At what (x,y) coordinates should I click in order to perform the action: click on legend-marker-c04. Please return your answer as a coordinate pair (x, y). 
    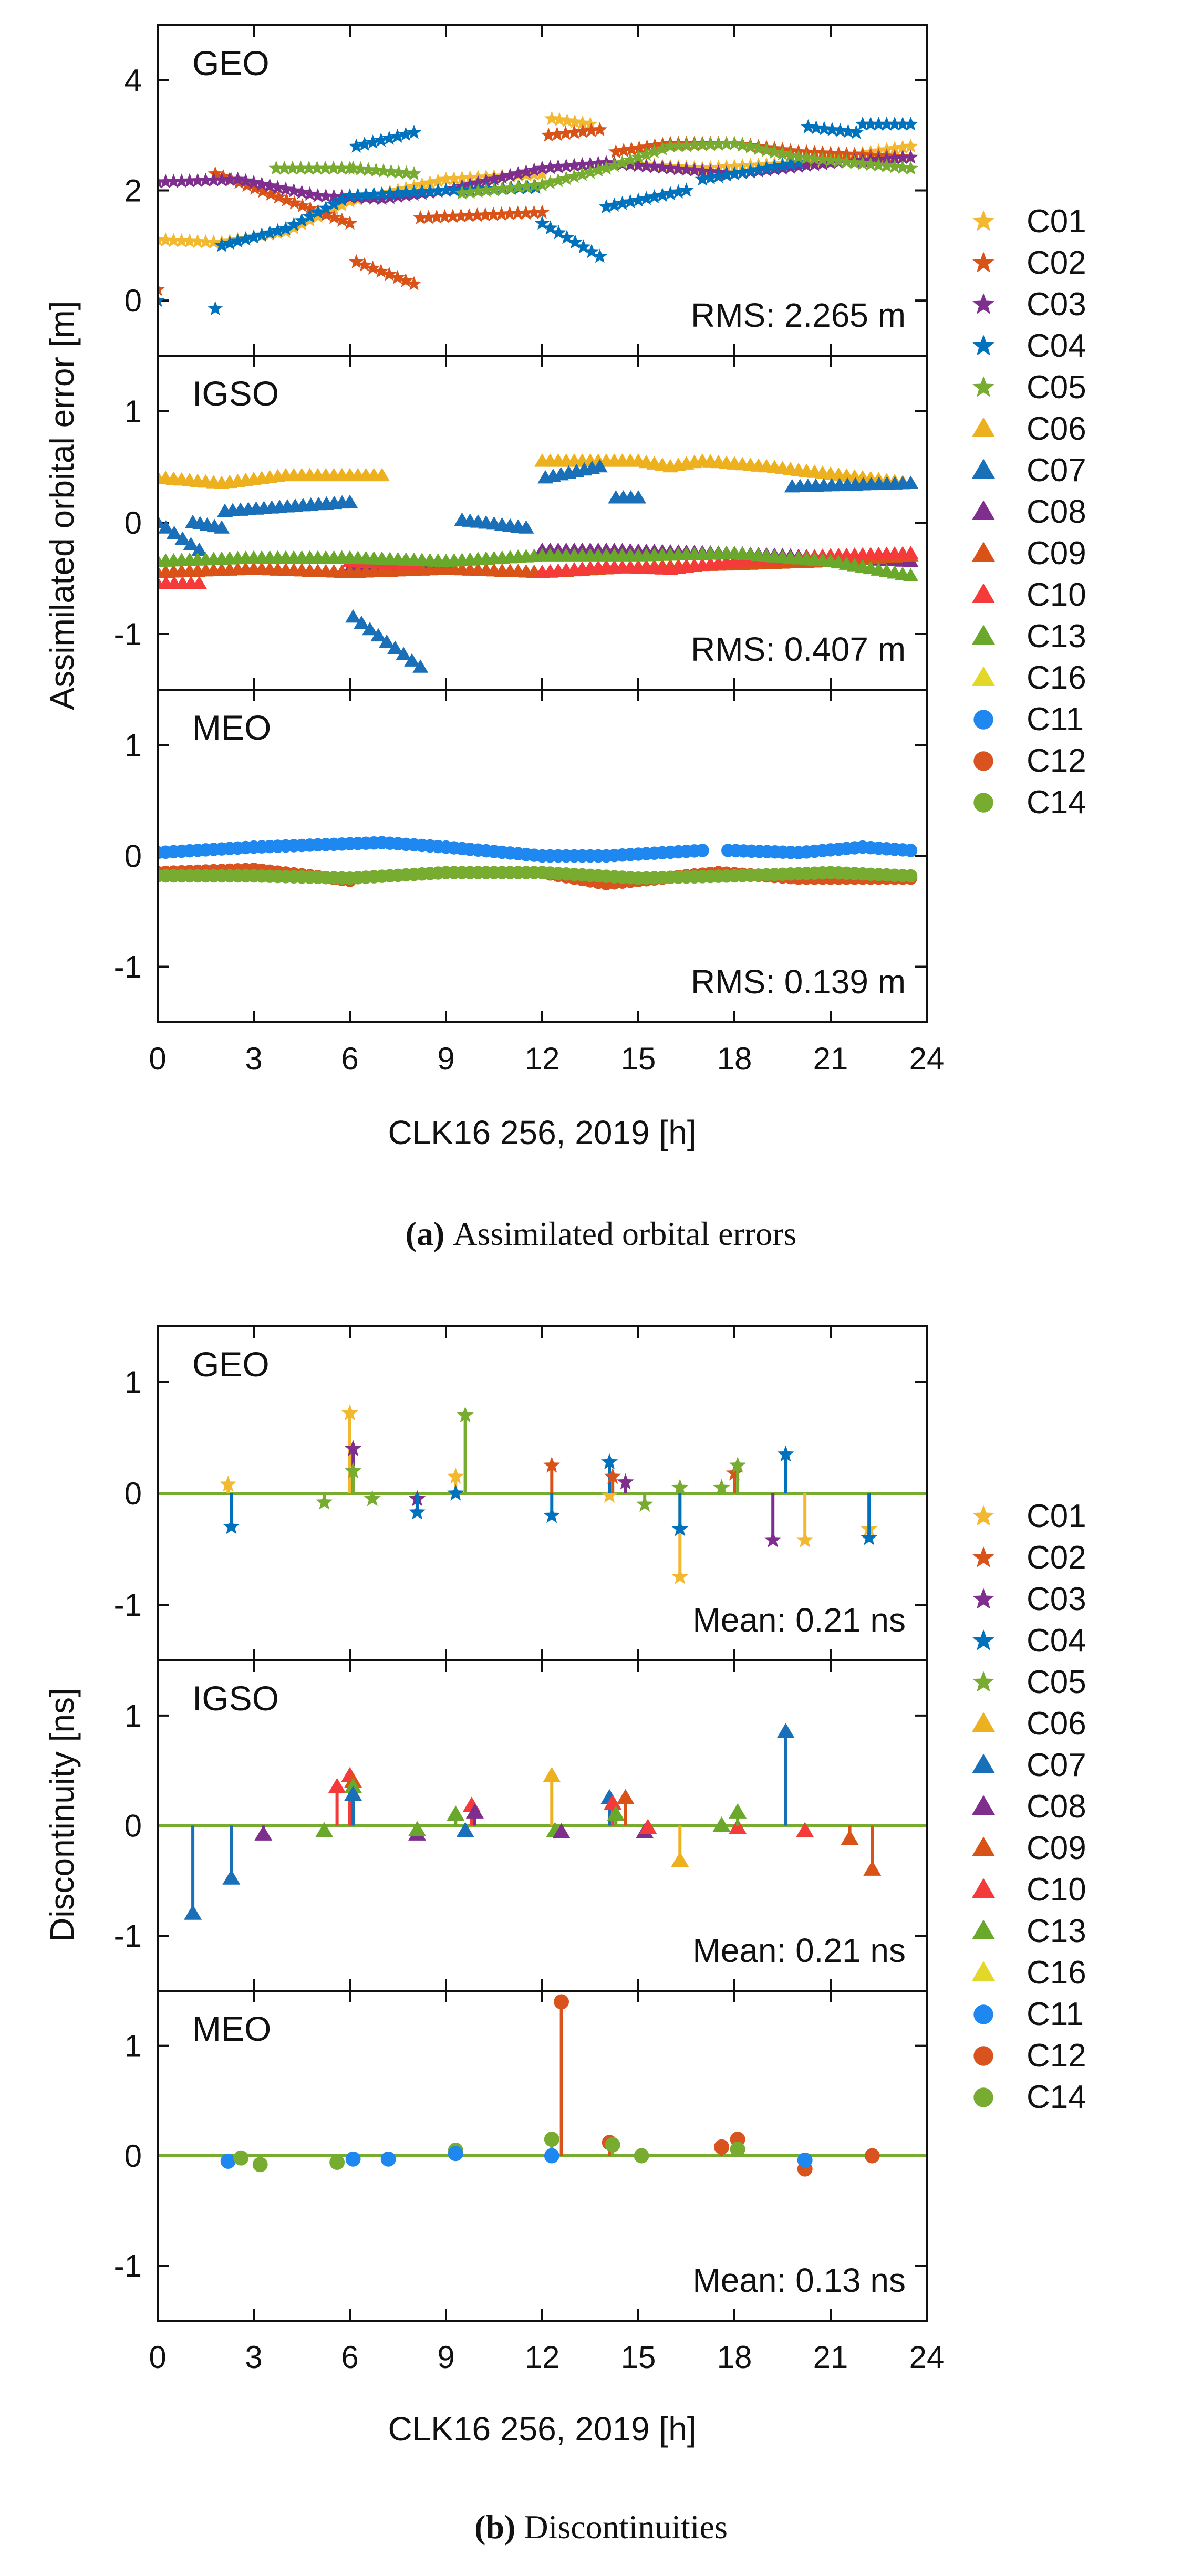
    Looking at the image, I should click on (983, 1639).